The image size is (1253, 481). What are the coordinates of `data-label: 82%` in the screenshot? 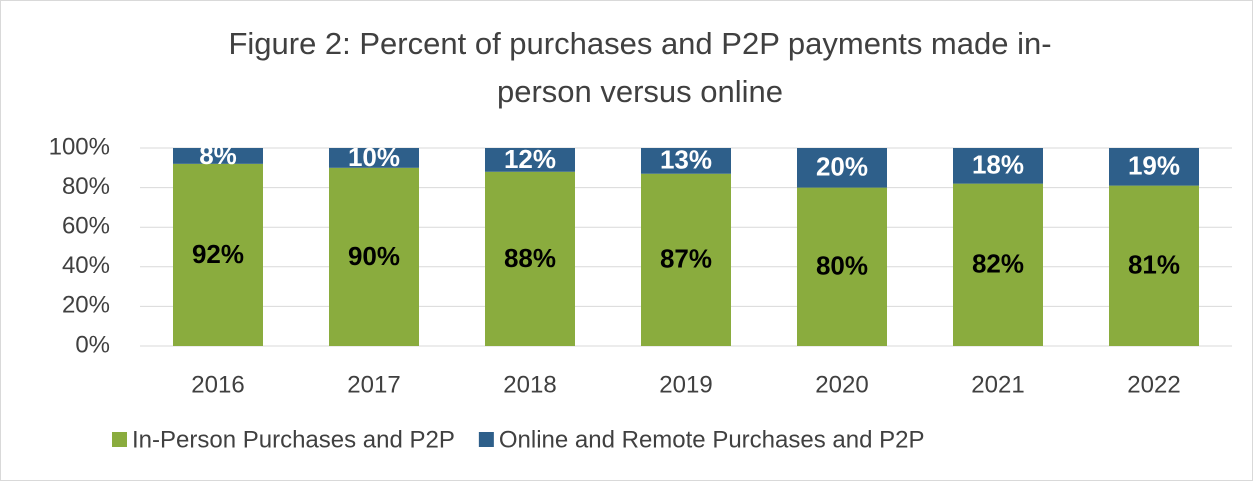 It's located at (998, 264).